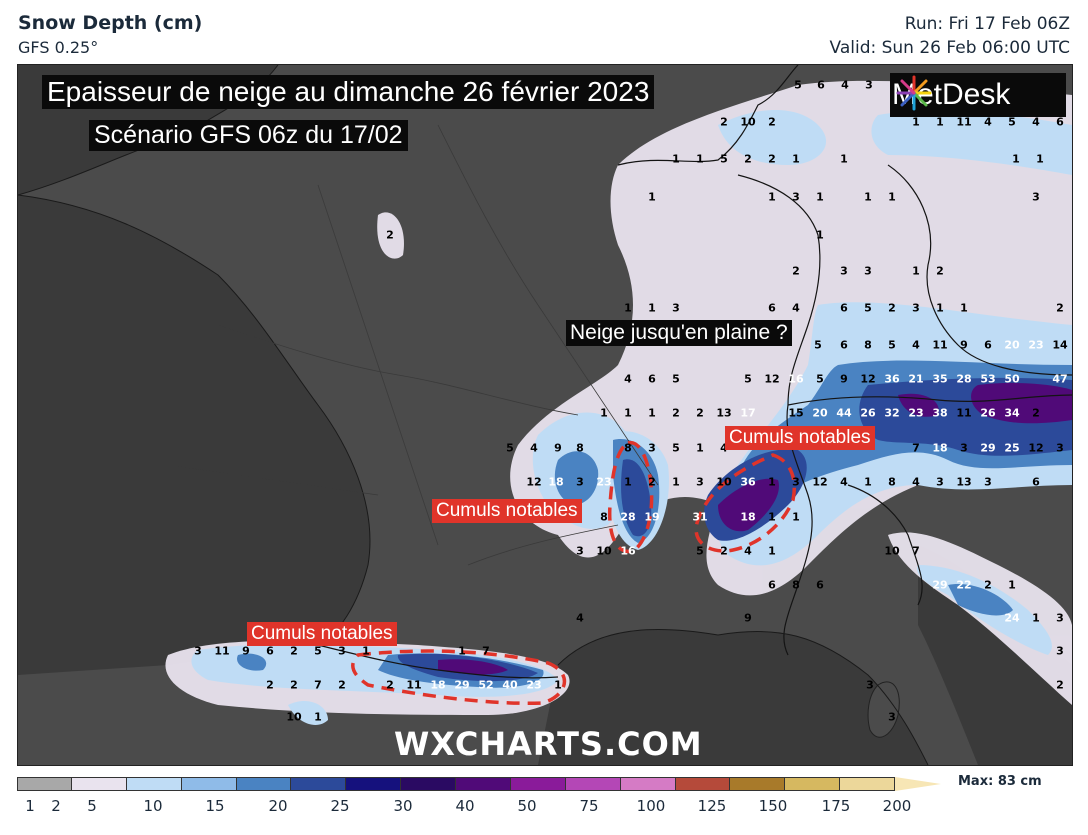  What do you see at coordinates (278, 806) in the screenshot?
I see `scale-tick-label: 20` at bounding box center [278, 806].